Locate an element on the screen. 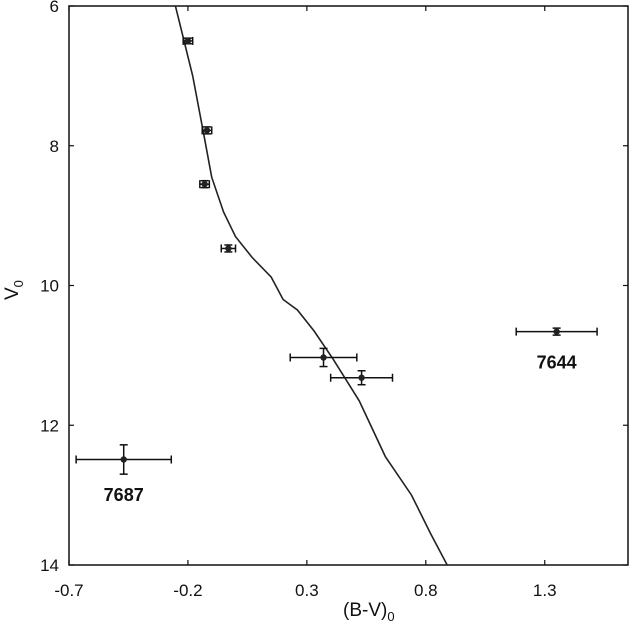  x-tick-label: 0.3 is located at coordinates (307, 590).